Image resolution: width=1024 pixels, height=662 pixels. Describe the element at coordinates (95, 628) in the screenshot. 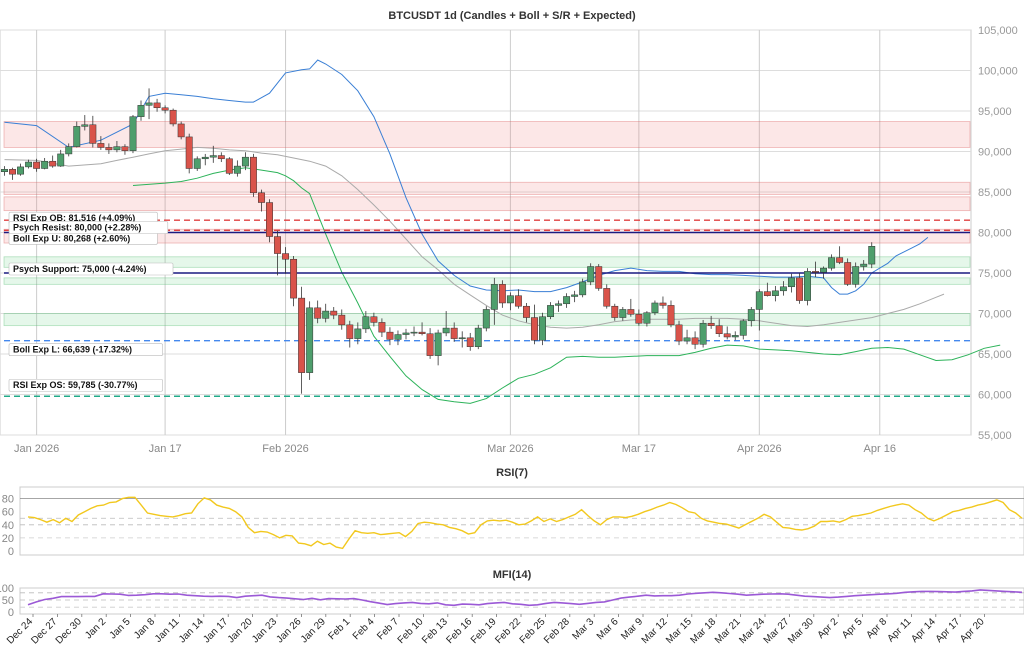

I see `x-tick-label: Jan 2` at that location.